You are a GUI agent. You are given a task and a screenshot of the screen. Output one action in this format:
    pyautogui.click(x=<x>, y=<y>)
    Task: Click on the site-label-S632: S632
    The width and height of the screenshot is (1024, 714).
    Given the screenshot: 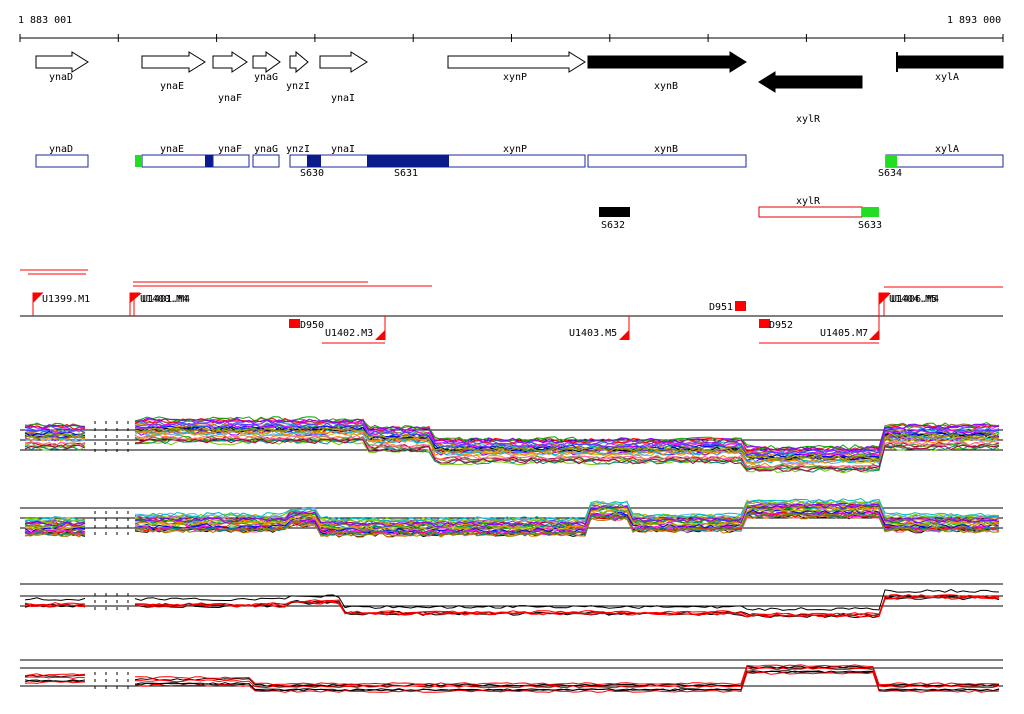 What is the action you would take?
    pyautogui.click(x=613, y=225)
    